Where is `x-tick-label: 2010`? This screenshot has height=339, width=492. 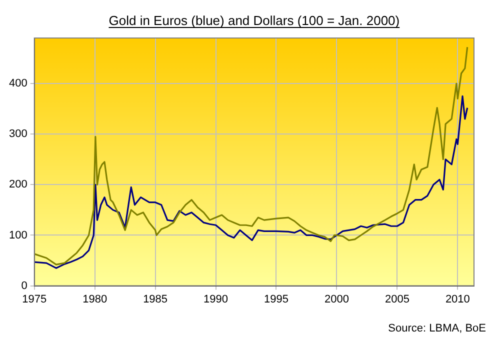
x-tick-label: 2010 is located at coordinates (457, 299).